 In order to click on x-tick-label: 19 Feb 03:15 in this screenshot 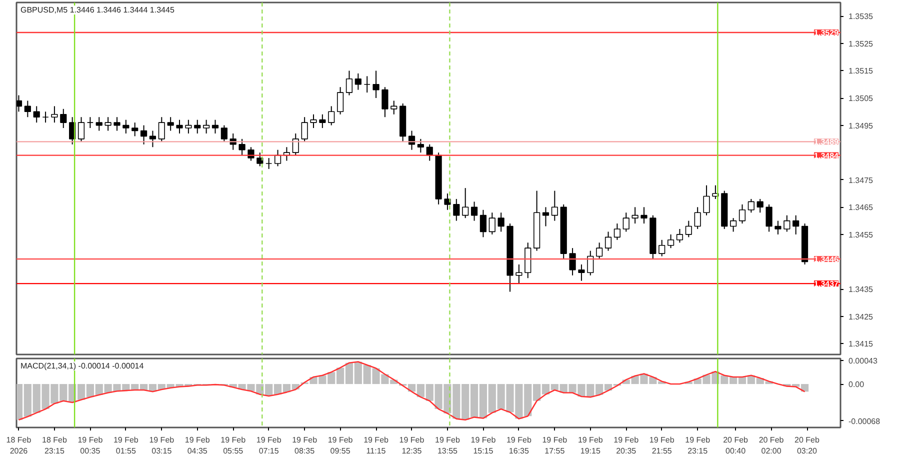, I will do `click(162, 446)`.